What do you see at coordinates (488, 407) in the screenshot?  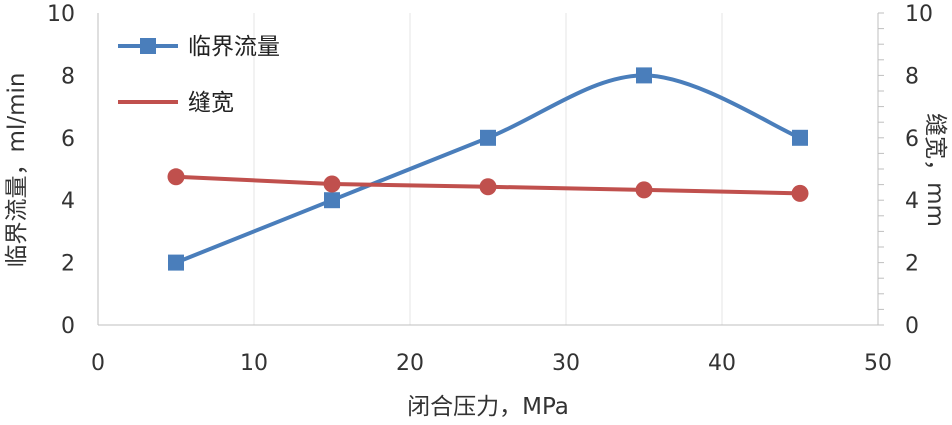 I see `x-axis-label: 闭合压力，MPa` at bounding box center [488, 407].